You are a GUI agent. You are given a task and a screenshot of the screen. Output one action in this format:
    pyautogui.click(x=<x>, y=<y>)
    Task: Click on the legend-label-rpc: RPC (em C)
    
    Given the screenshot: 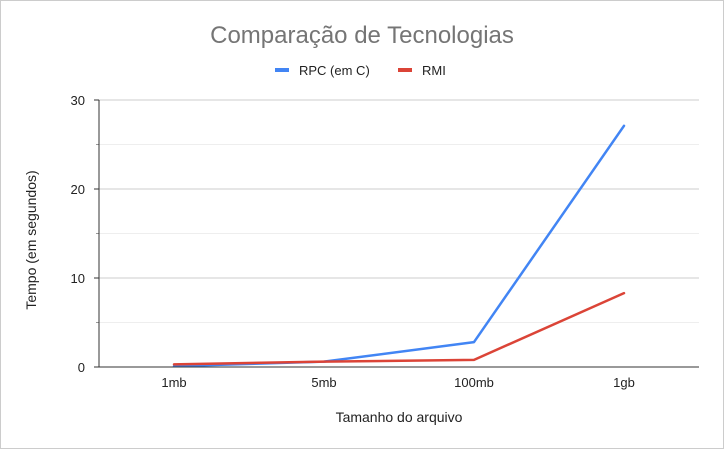 What is the action you would take?
    pyautogui.click(x=334, y=70)
    